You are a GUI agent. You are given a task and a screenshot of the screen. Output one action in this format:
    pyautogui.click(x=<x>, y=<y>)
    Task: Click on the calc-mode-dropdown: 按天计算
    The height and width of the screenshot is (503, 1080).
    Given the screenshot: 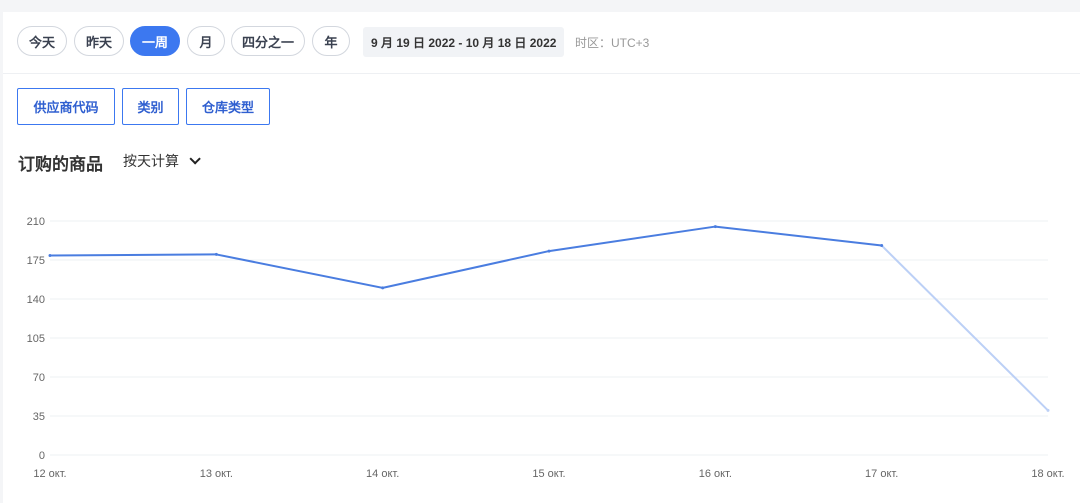 What is the action you would take?
    pyautogui.click(x=162, y=161)
    